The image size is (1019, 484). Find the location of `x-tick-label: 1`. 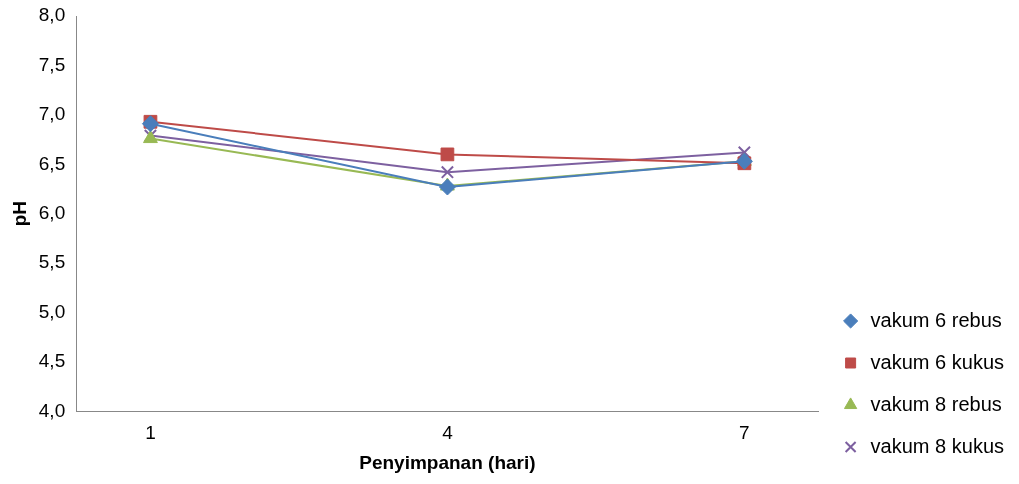

x-tick-label: 1 is located at coordinates (150, 433).